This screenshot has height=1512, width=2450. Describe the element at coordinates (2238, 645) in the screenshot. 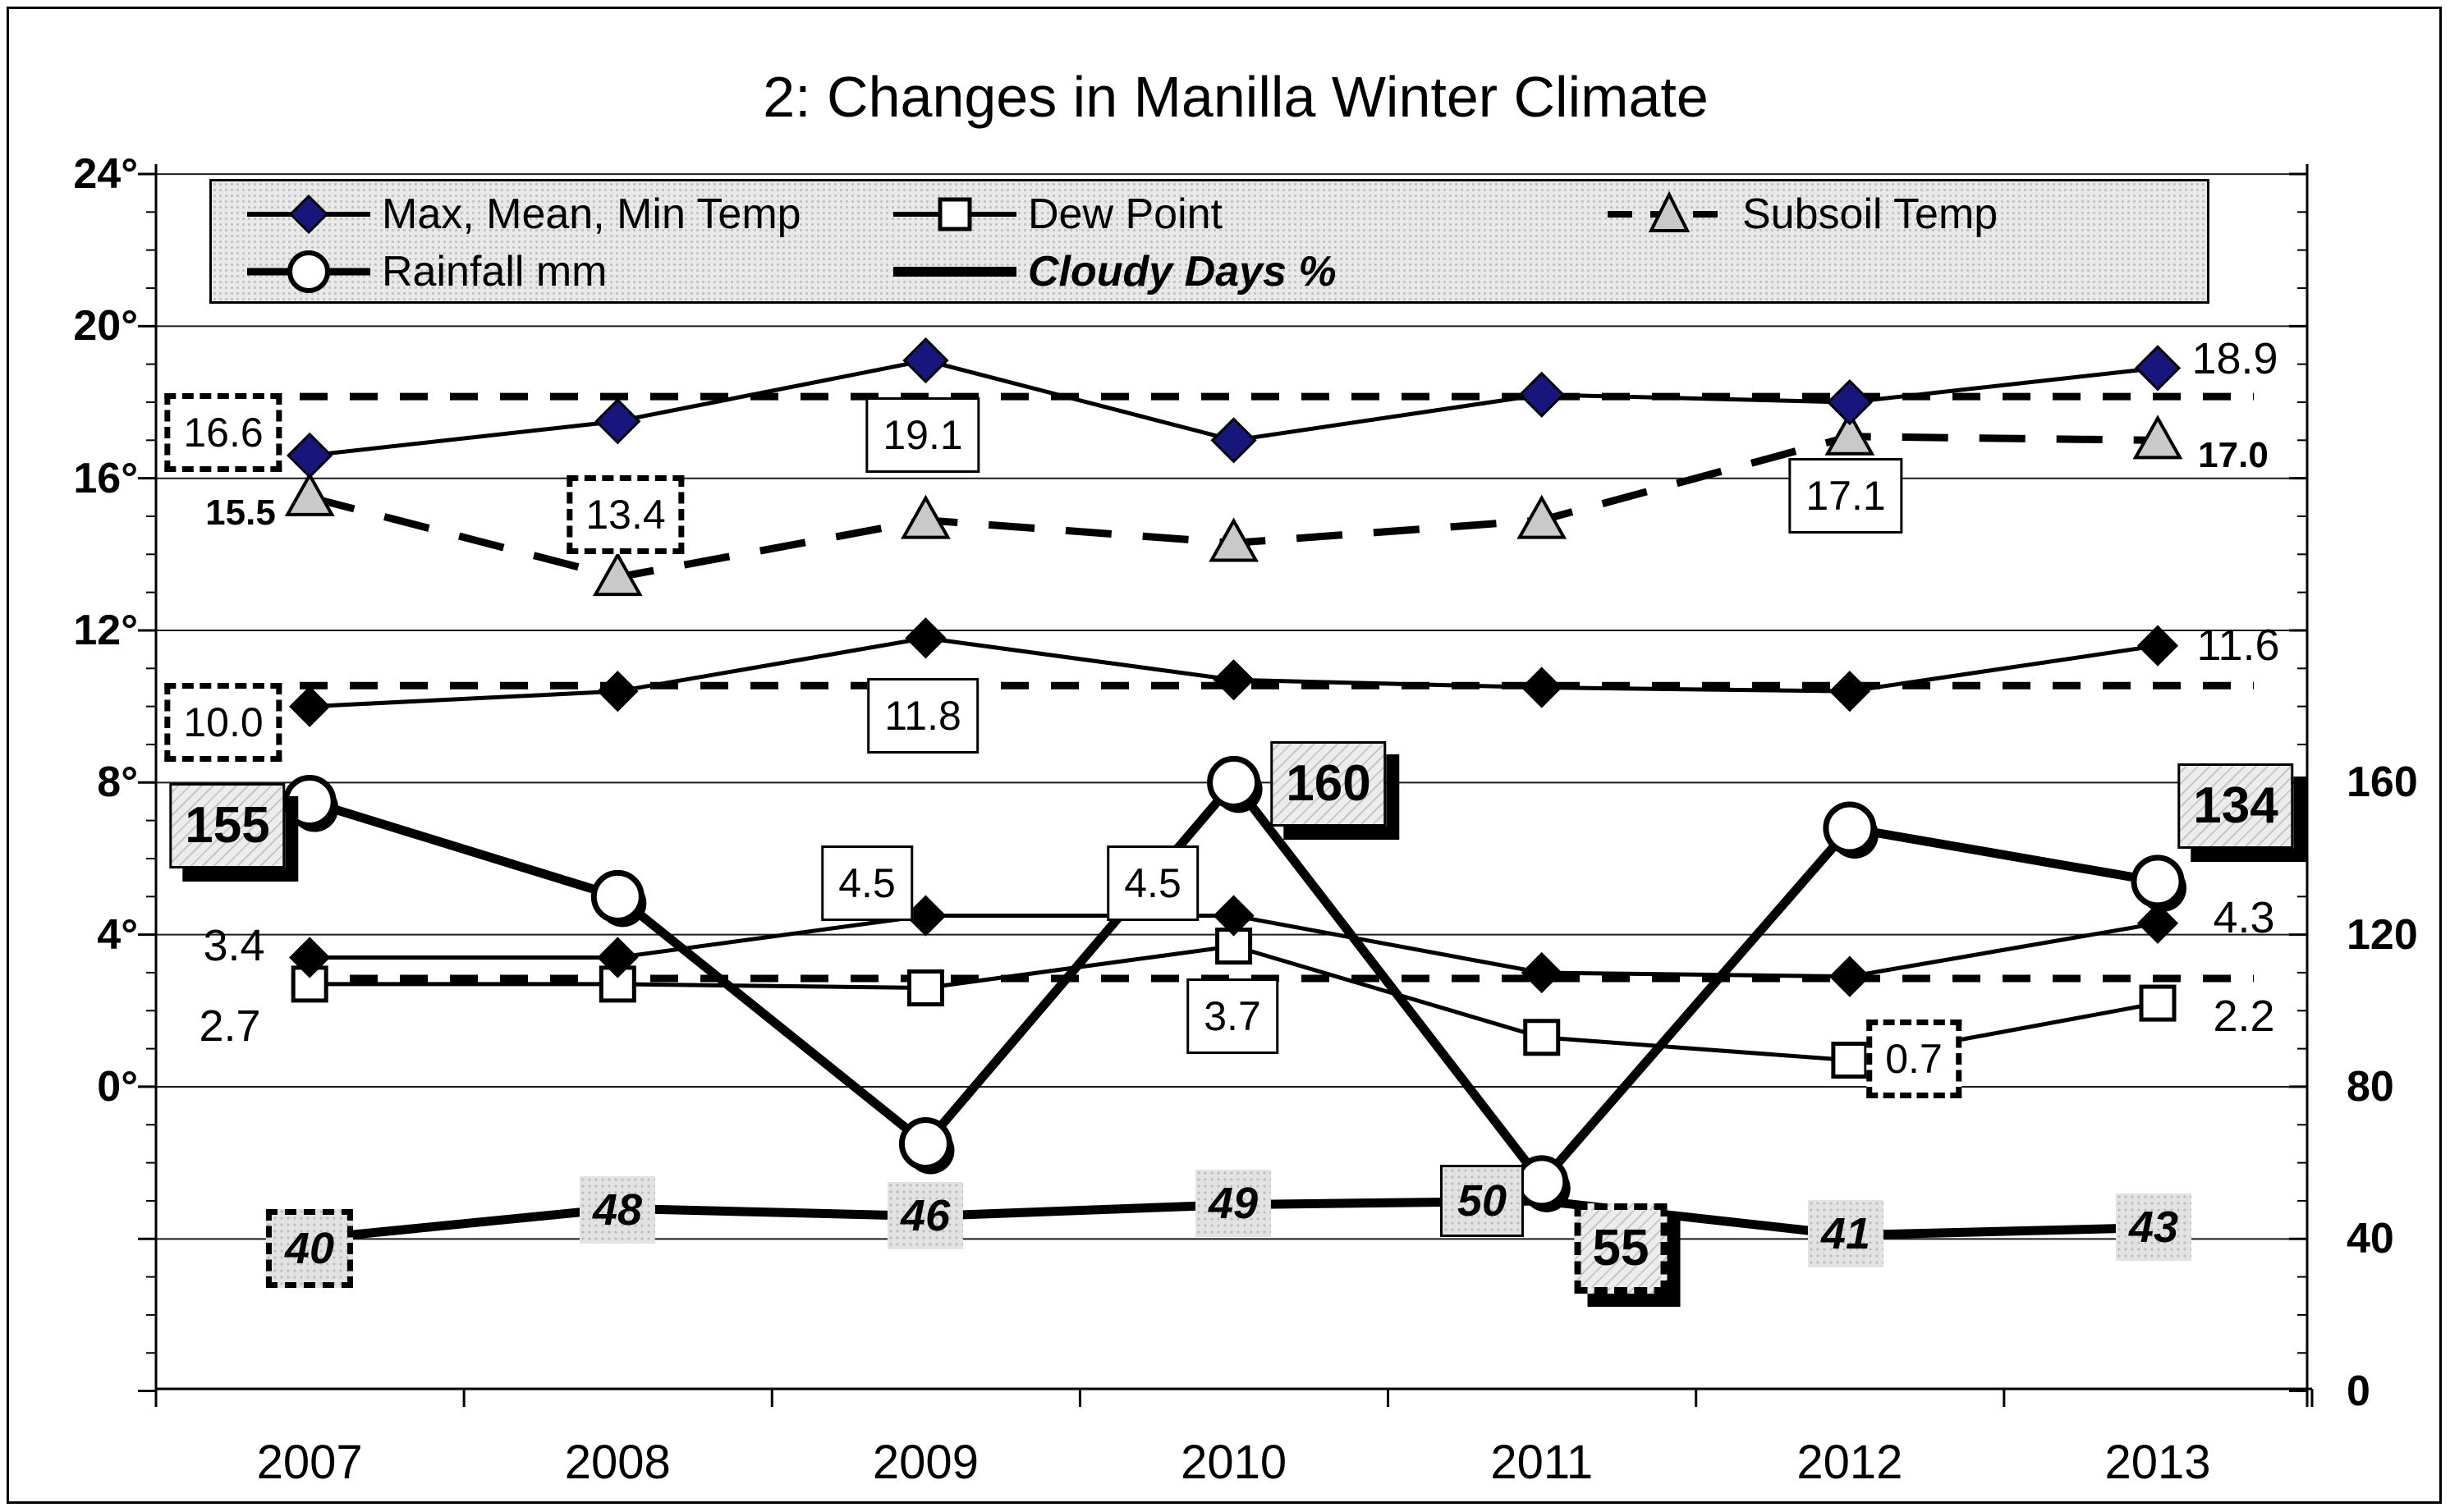

I see `point-label-mean-temp-2013: 11.6` at that location.